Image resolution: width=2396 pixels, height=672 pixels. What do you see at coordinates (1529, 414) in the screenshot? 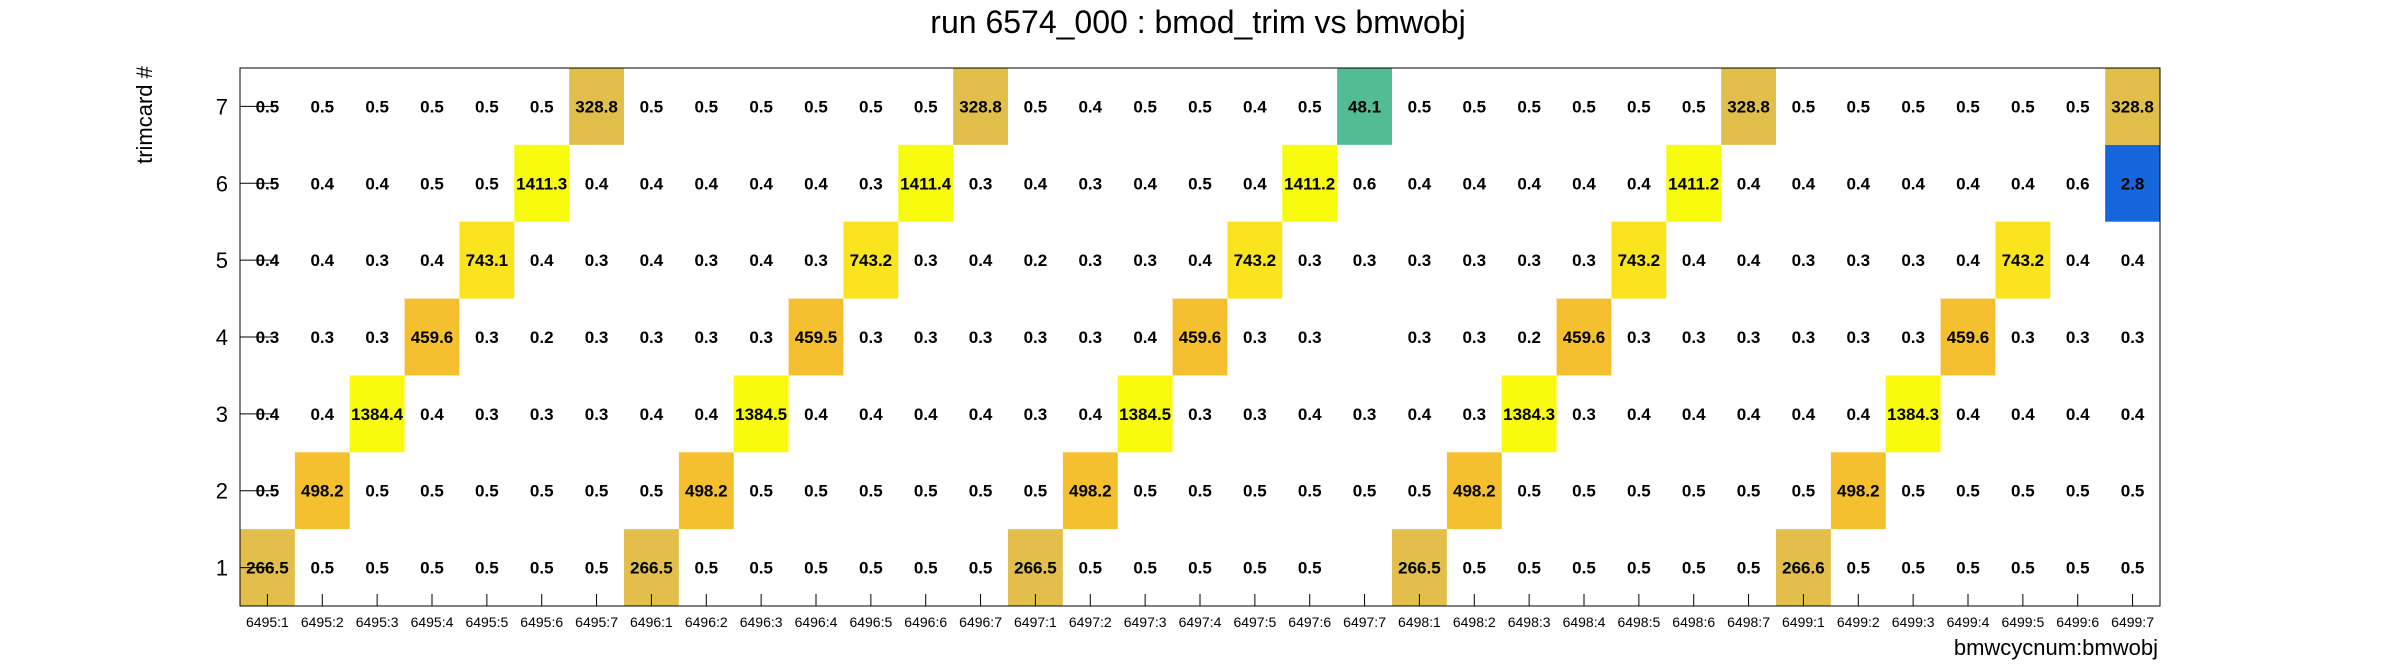
I see `cell-value-label: 1384.3` at bounding box center [1529, 414].